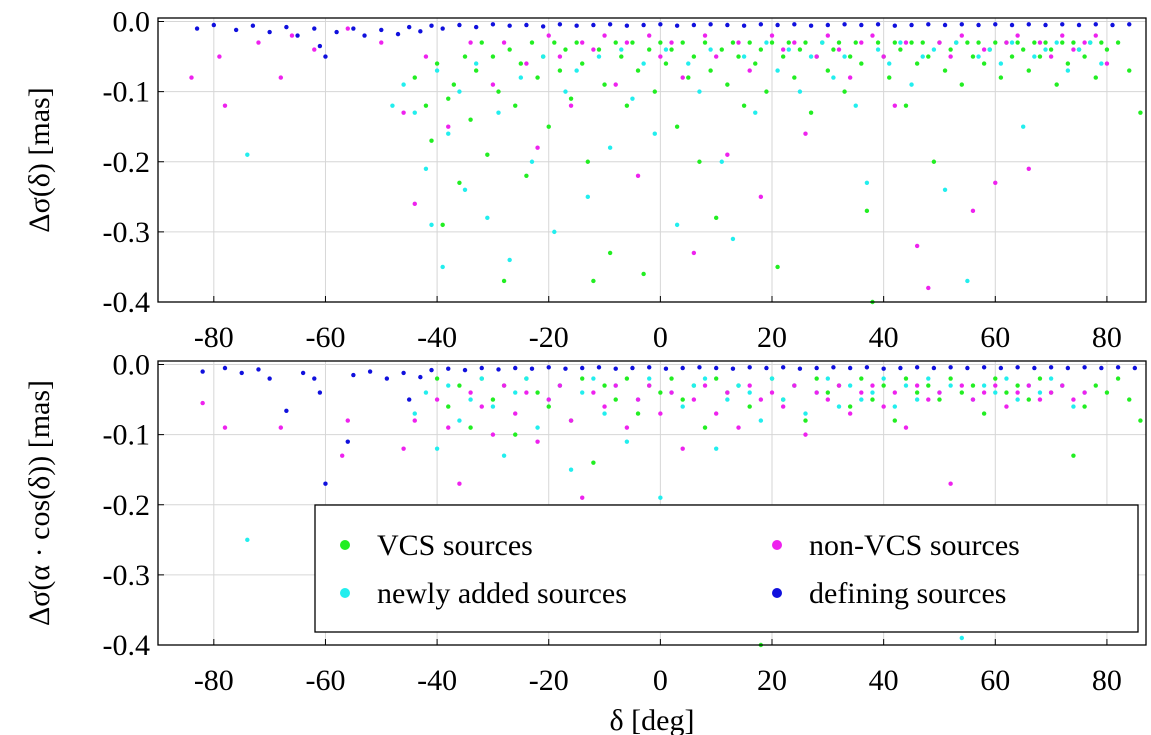 Image resolution: width=1151 pixels, height=735 pixels. I want to click on top-y-tick-labels: 0.0 -0.1 -0.2 -0.3 -0.4, so click(133, 162).